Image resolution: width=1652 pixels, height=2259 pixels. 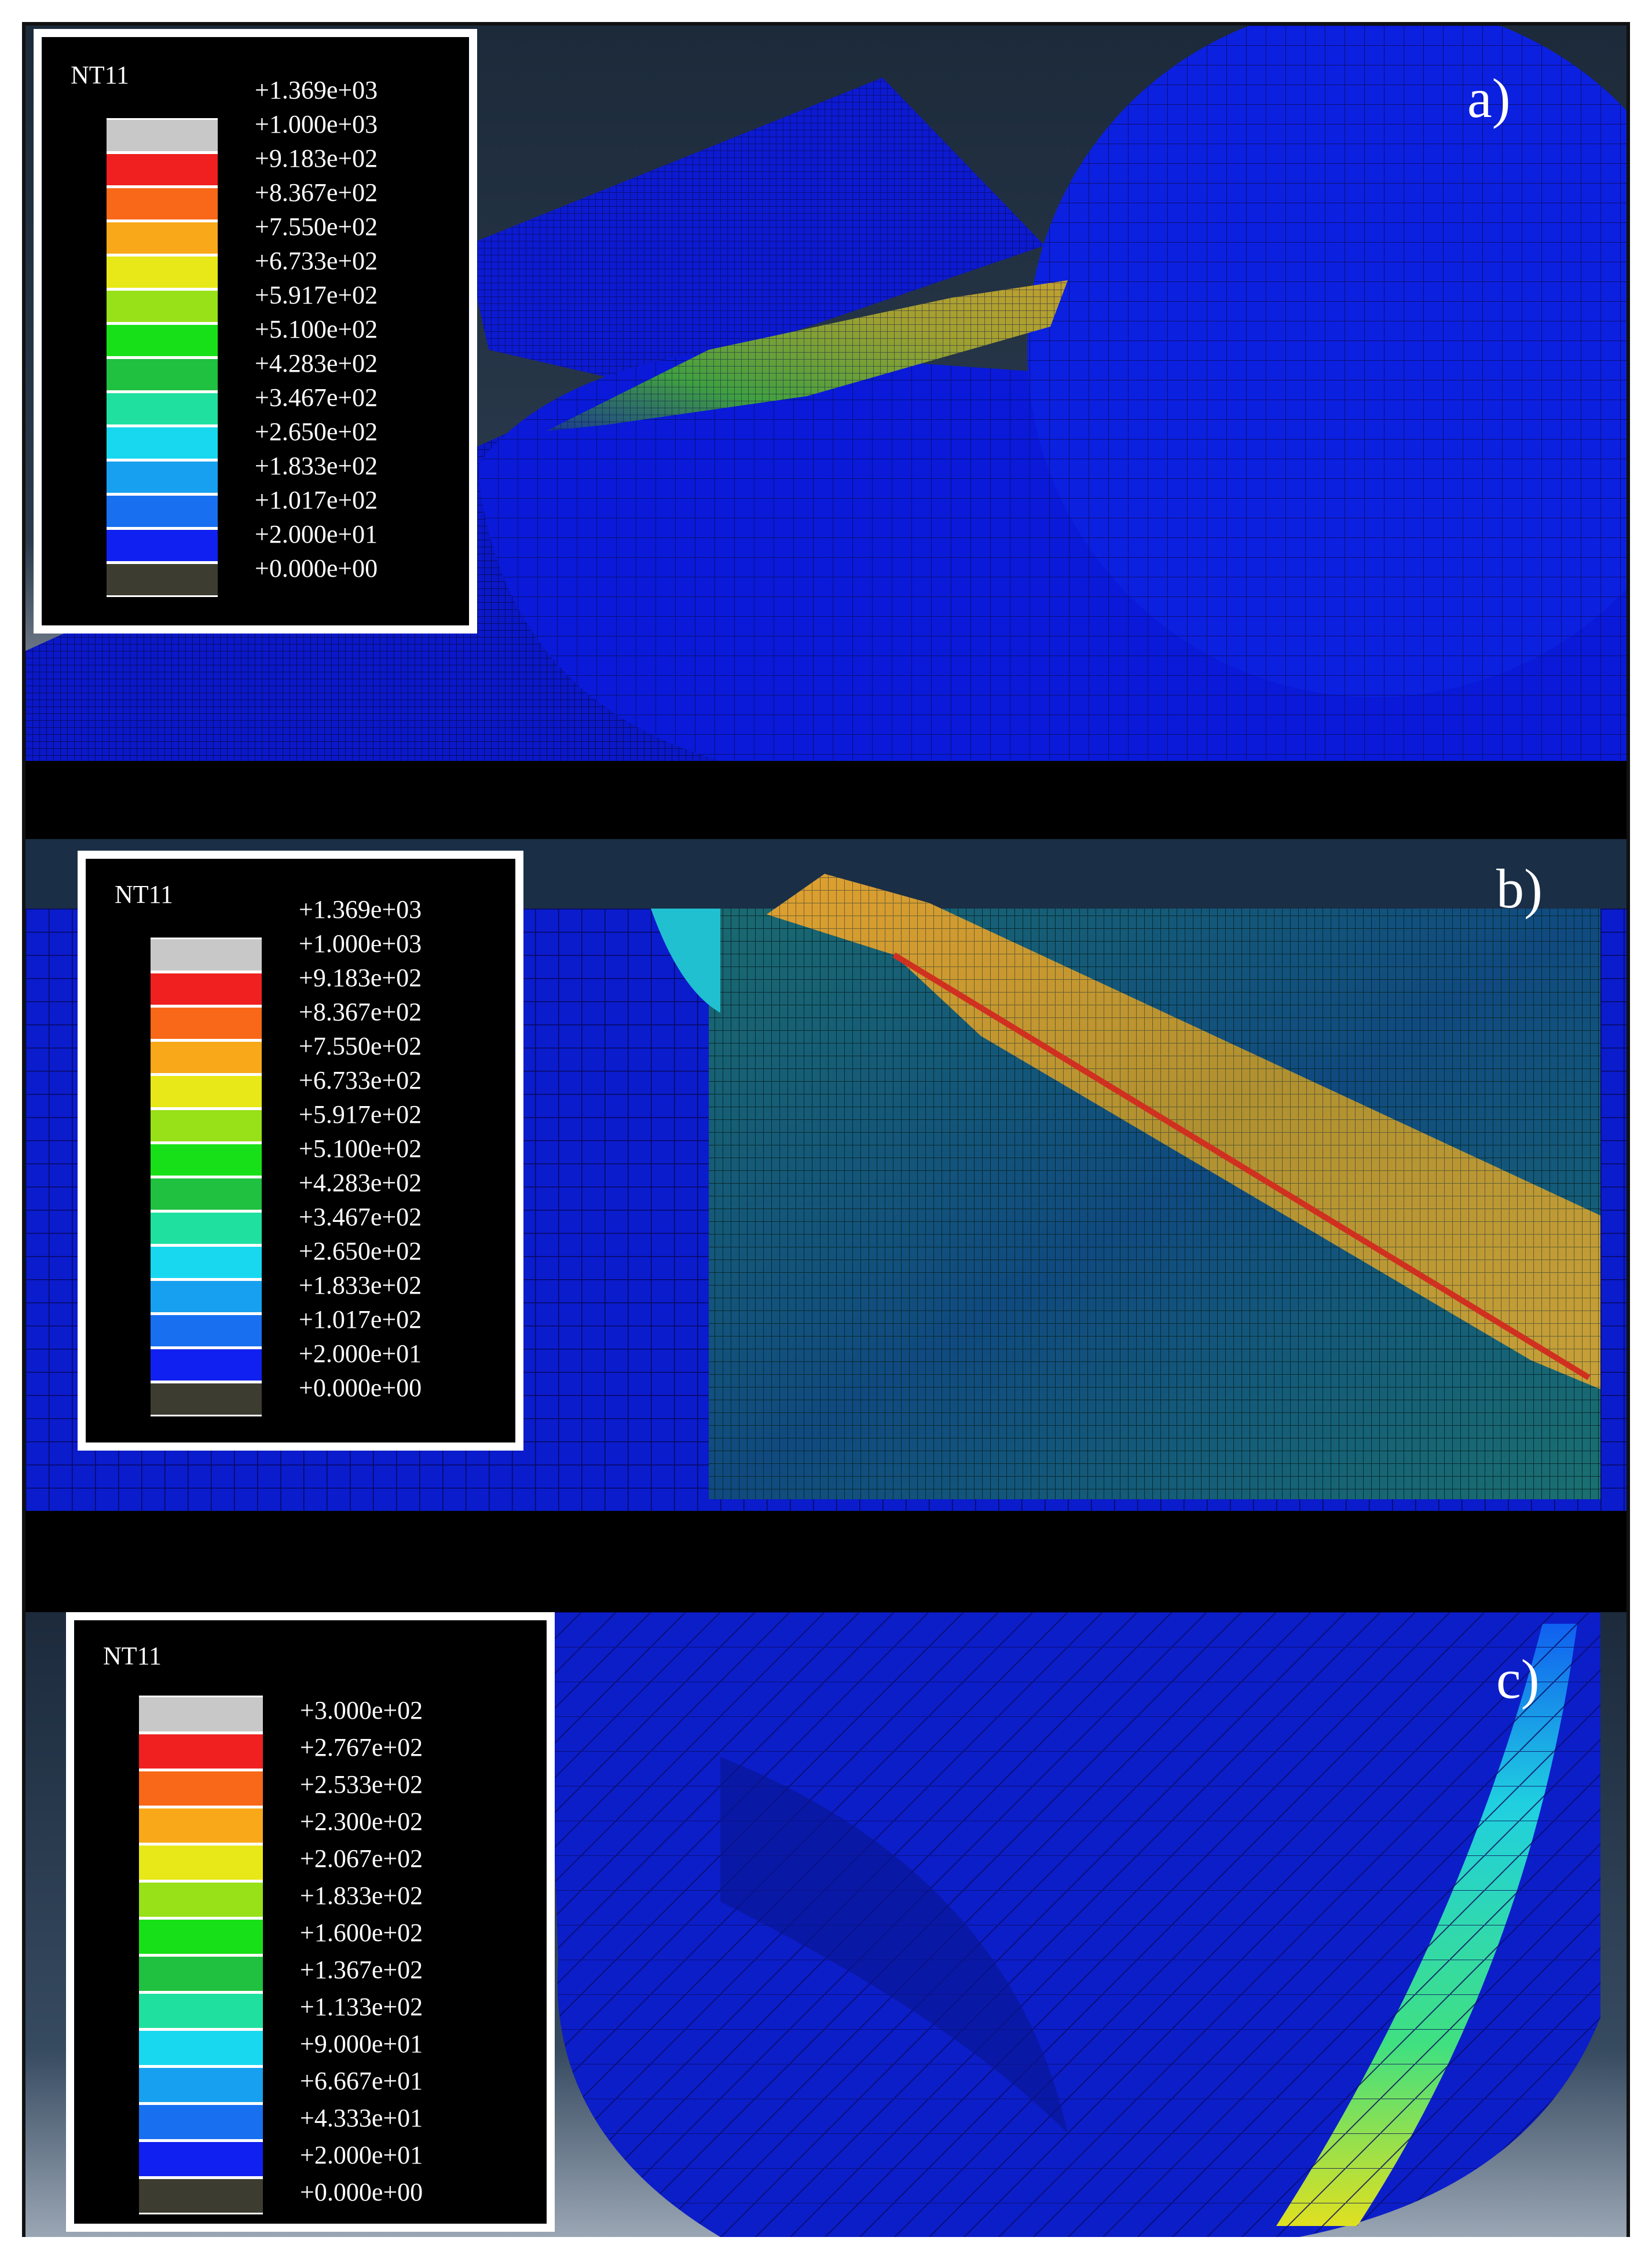 I want to click on panel-c-legend: NT11 +3.000e+02 +2.767e+02 +2, so click(x=311, y=1922).